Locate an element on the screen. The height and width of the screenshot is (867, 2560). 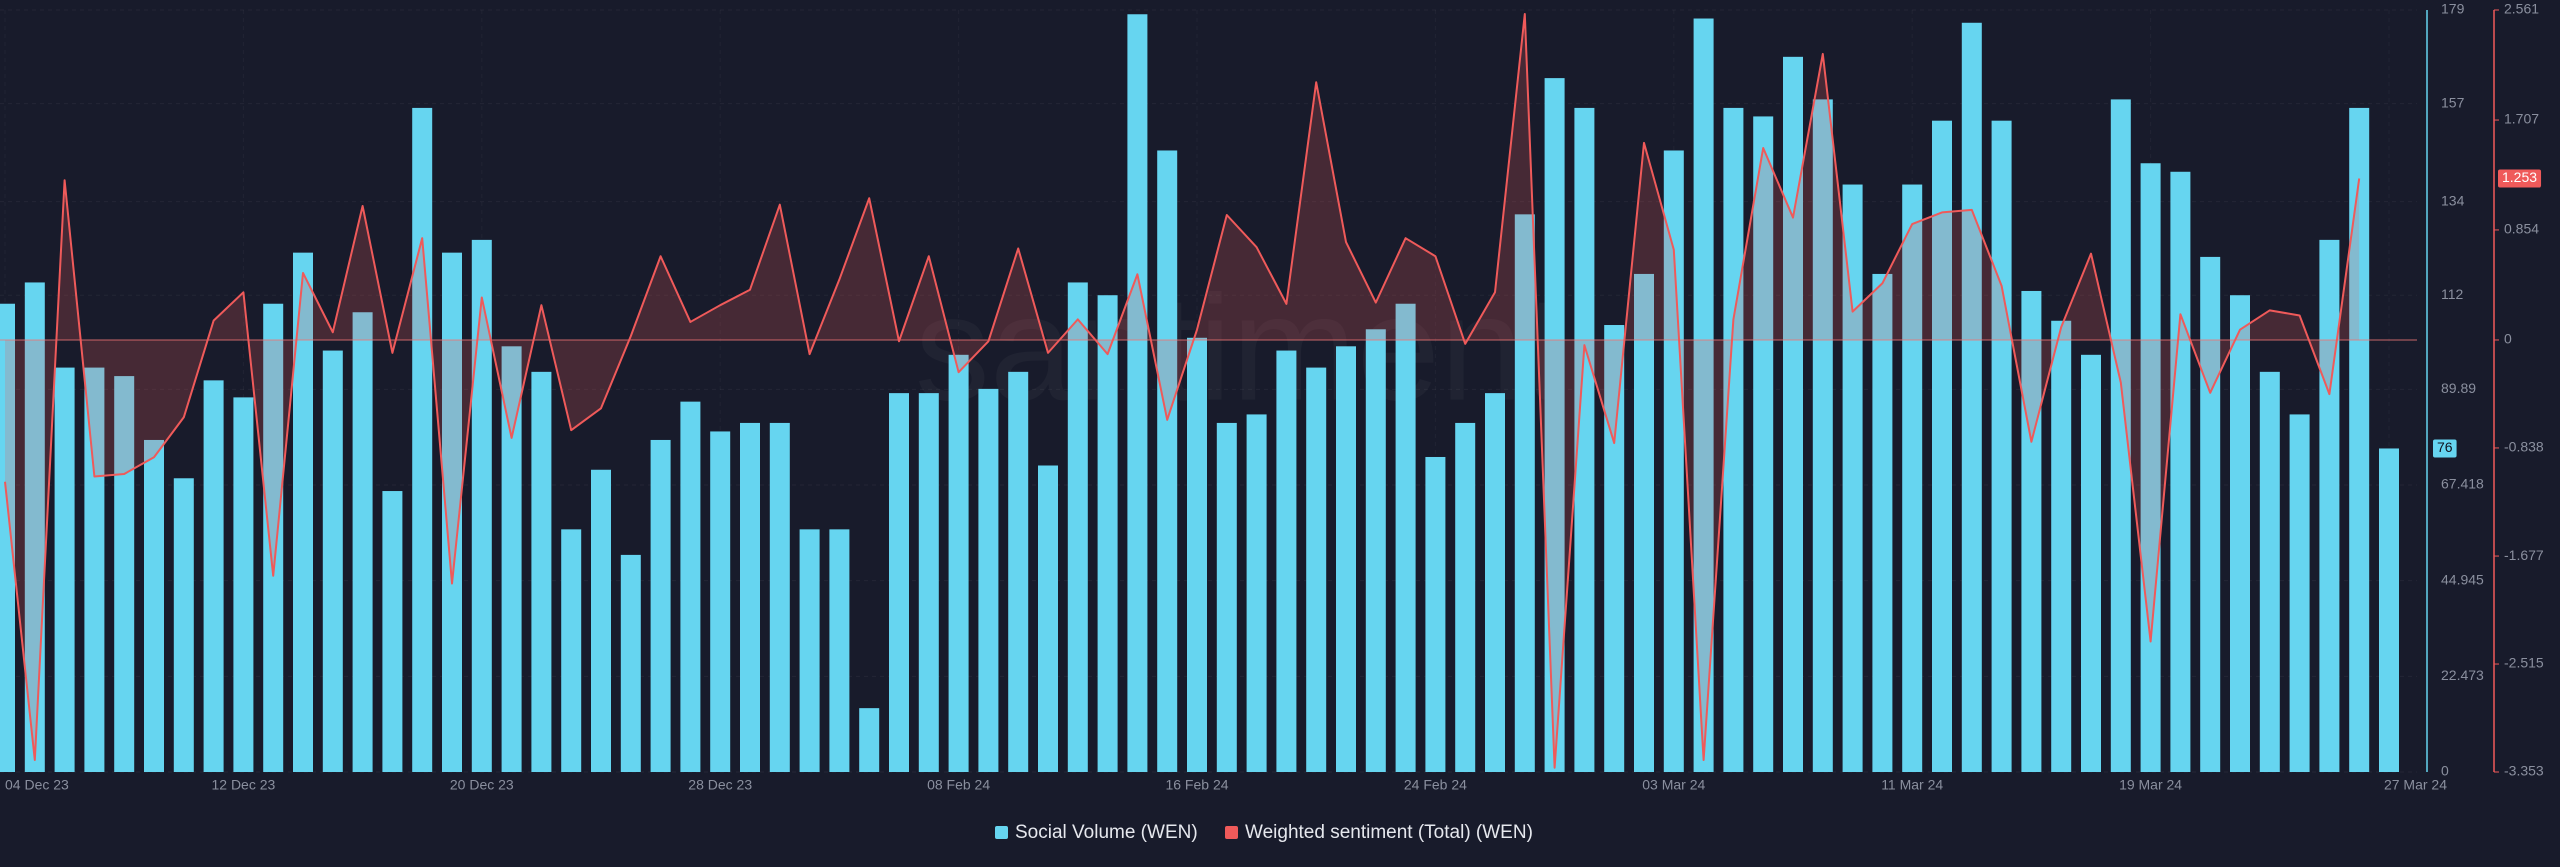
y-tick-label: 179 is located at coordinates (2453, 9).